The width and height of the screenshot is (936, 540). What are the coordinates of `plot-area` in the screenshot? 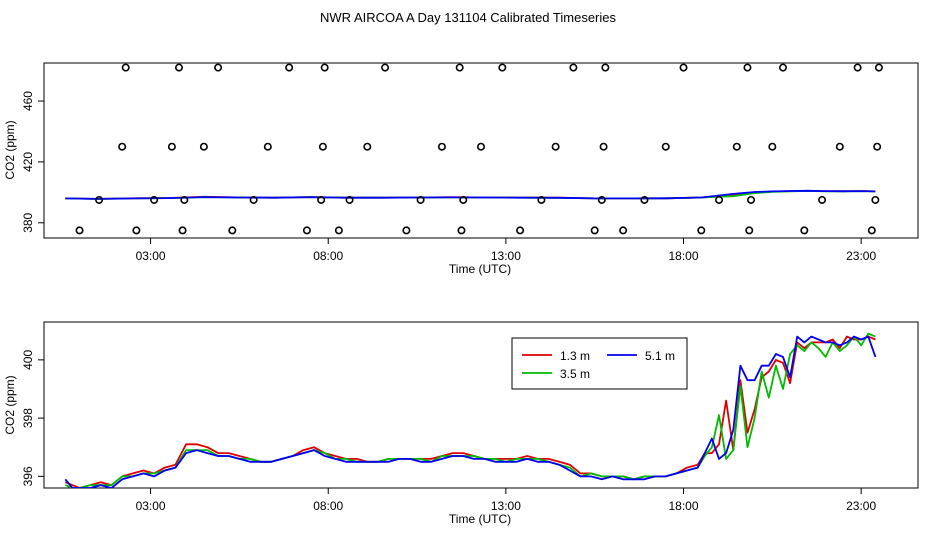 It's located at (470, 194).